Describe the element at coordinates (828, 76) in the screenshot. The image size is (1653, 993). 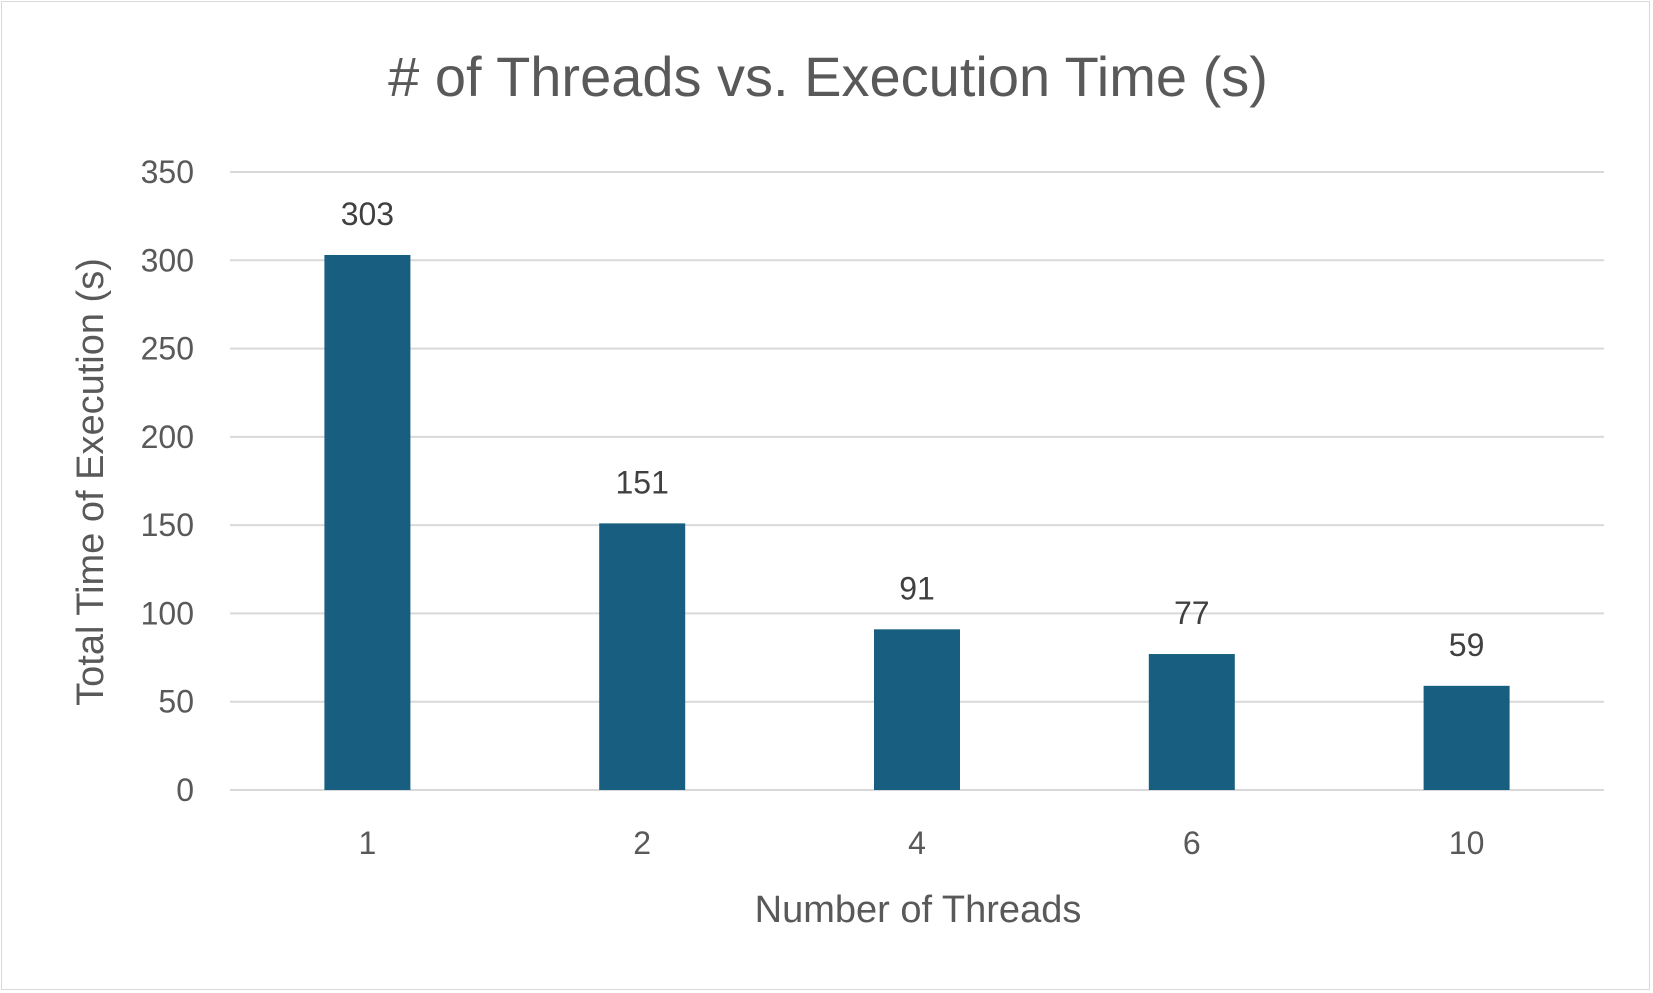
I see `chart-title: # of Threads vs. Execution Time (s)` at that location.